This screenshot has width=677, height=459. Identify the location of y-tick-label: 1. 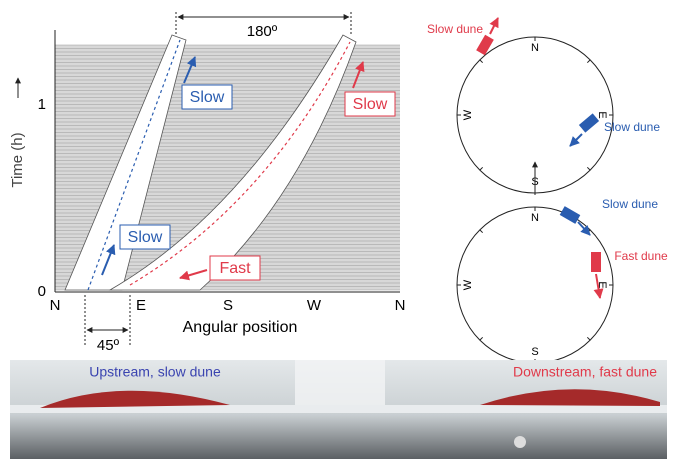
(42, 104).